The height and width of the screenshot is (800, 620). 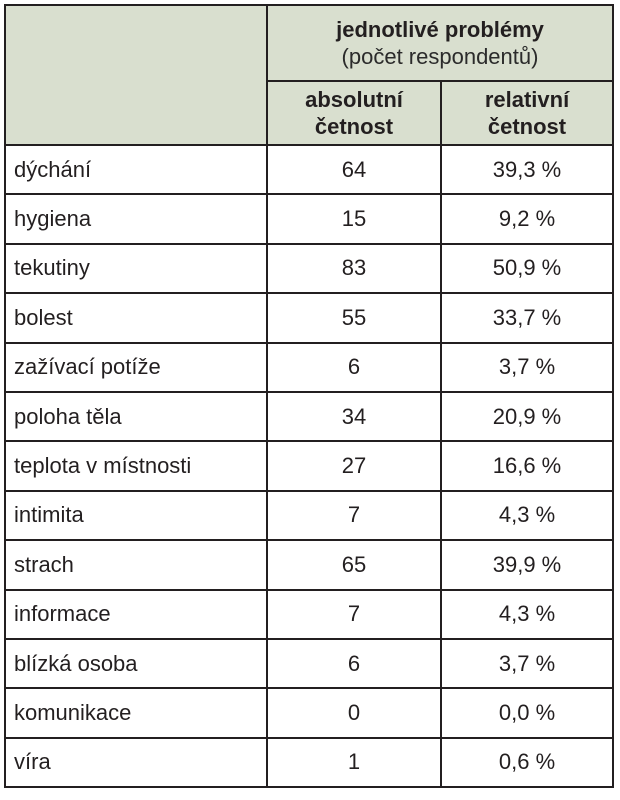 I want to click on table-row: tekutiny 83 50,9 %, so click(x=309, y=268).